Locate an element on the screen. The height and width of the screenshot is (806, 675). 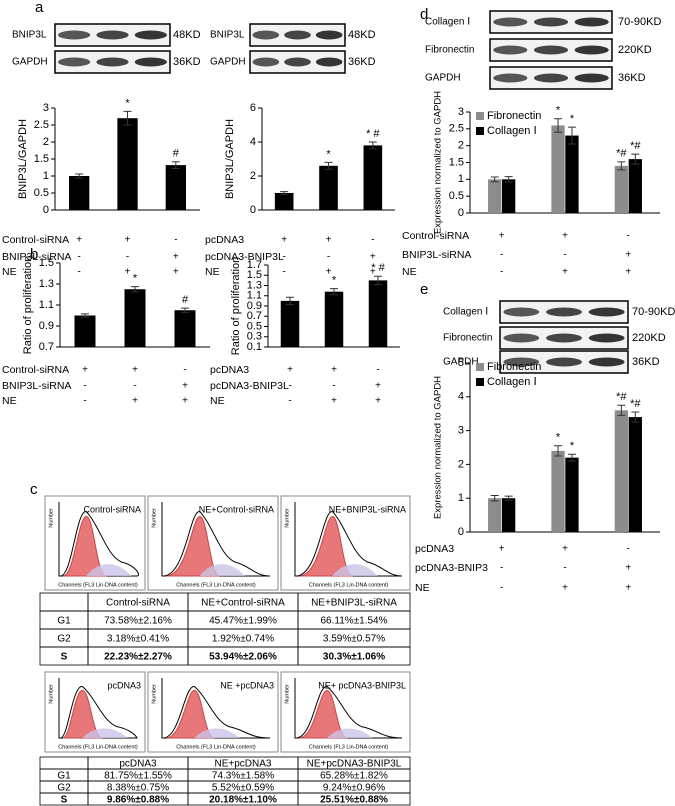
blot-size: 220KD is located at coordinates (649, 338).